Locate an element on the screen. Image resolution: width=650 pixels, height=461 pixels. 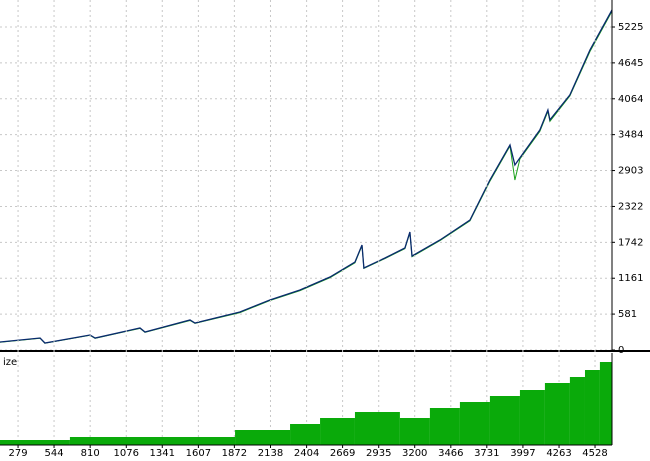
x-tick-label: 1076 is located at coordinates (126, 453).